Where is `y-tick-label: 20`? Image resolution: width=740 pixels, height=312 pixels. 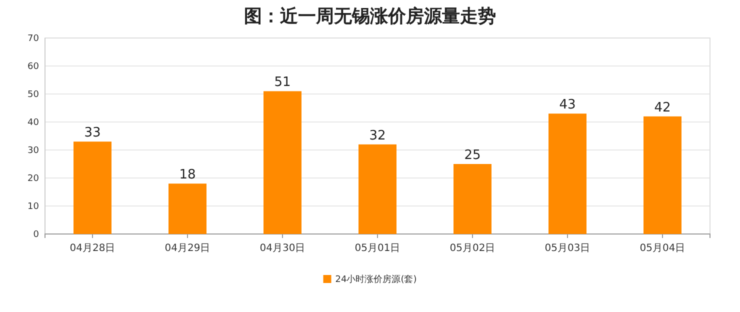 y-tick-label: 20 is located at coordinates (34, 179).